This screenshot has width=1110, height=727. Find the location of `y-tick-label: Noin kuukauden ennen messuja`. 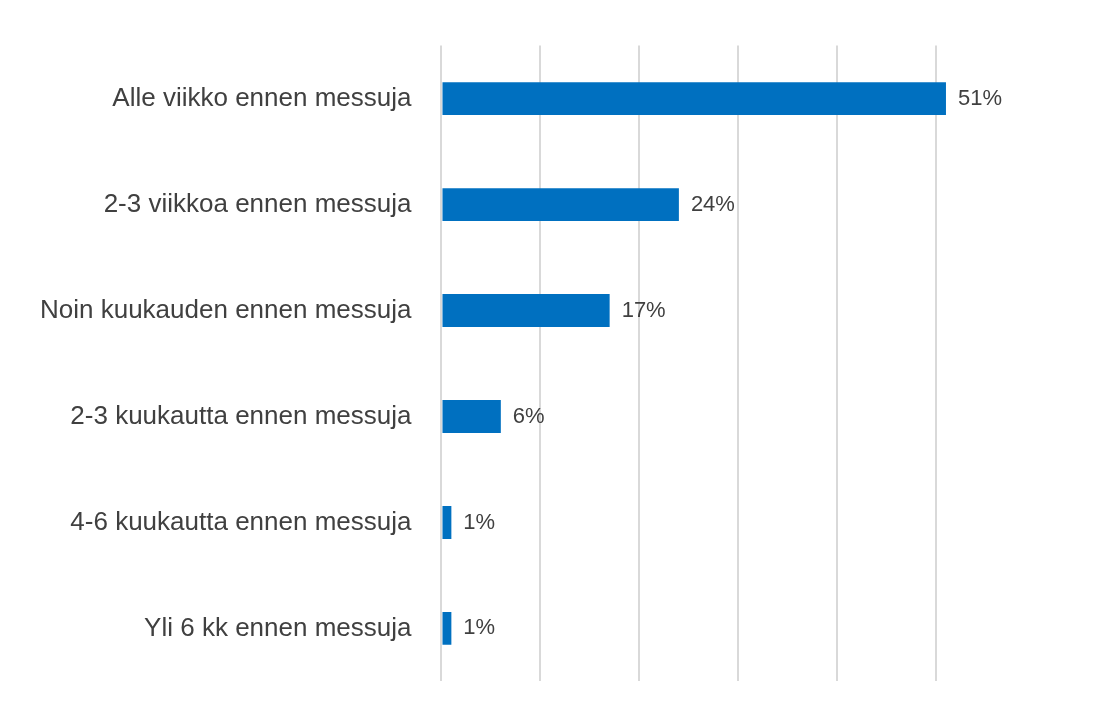

y-tick-label: Noin kuukauden ennen messuja is located at coordinates (226, 308).